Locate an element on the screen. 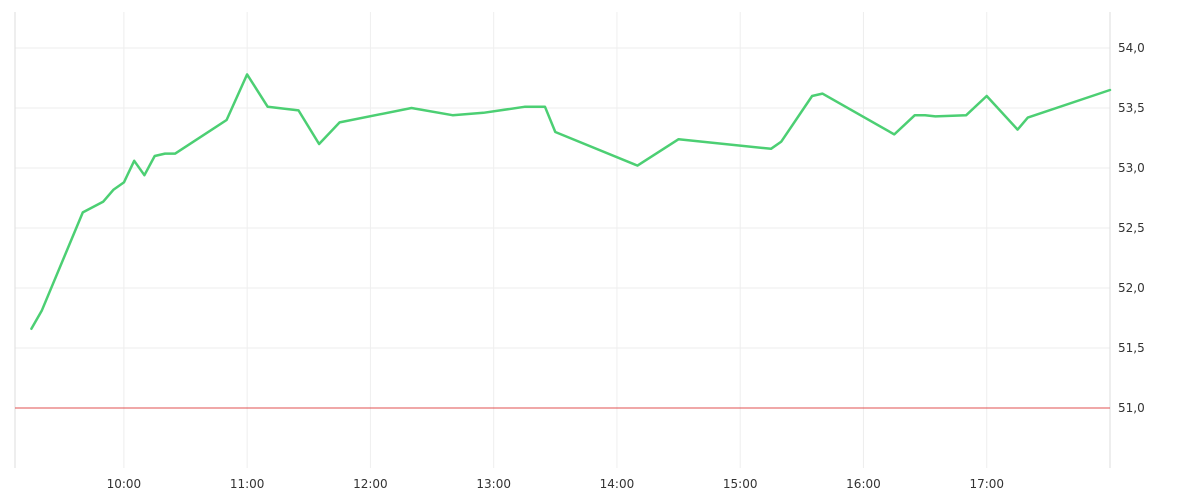  x-tick-label: 11:00 is located at coordinates (247, 484).